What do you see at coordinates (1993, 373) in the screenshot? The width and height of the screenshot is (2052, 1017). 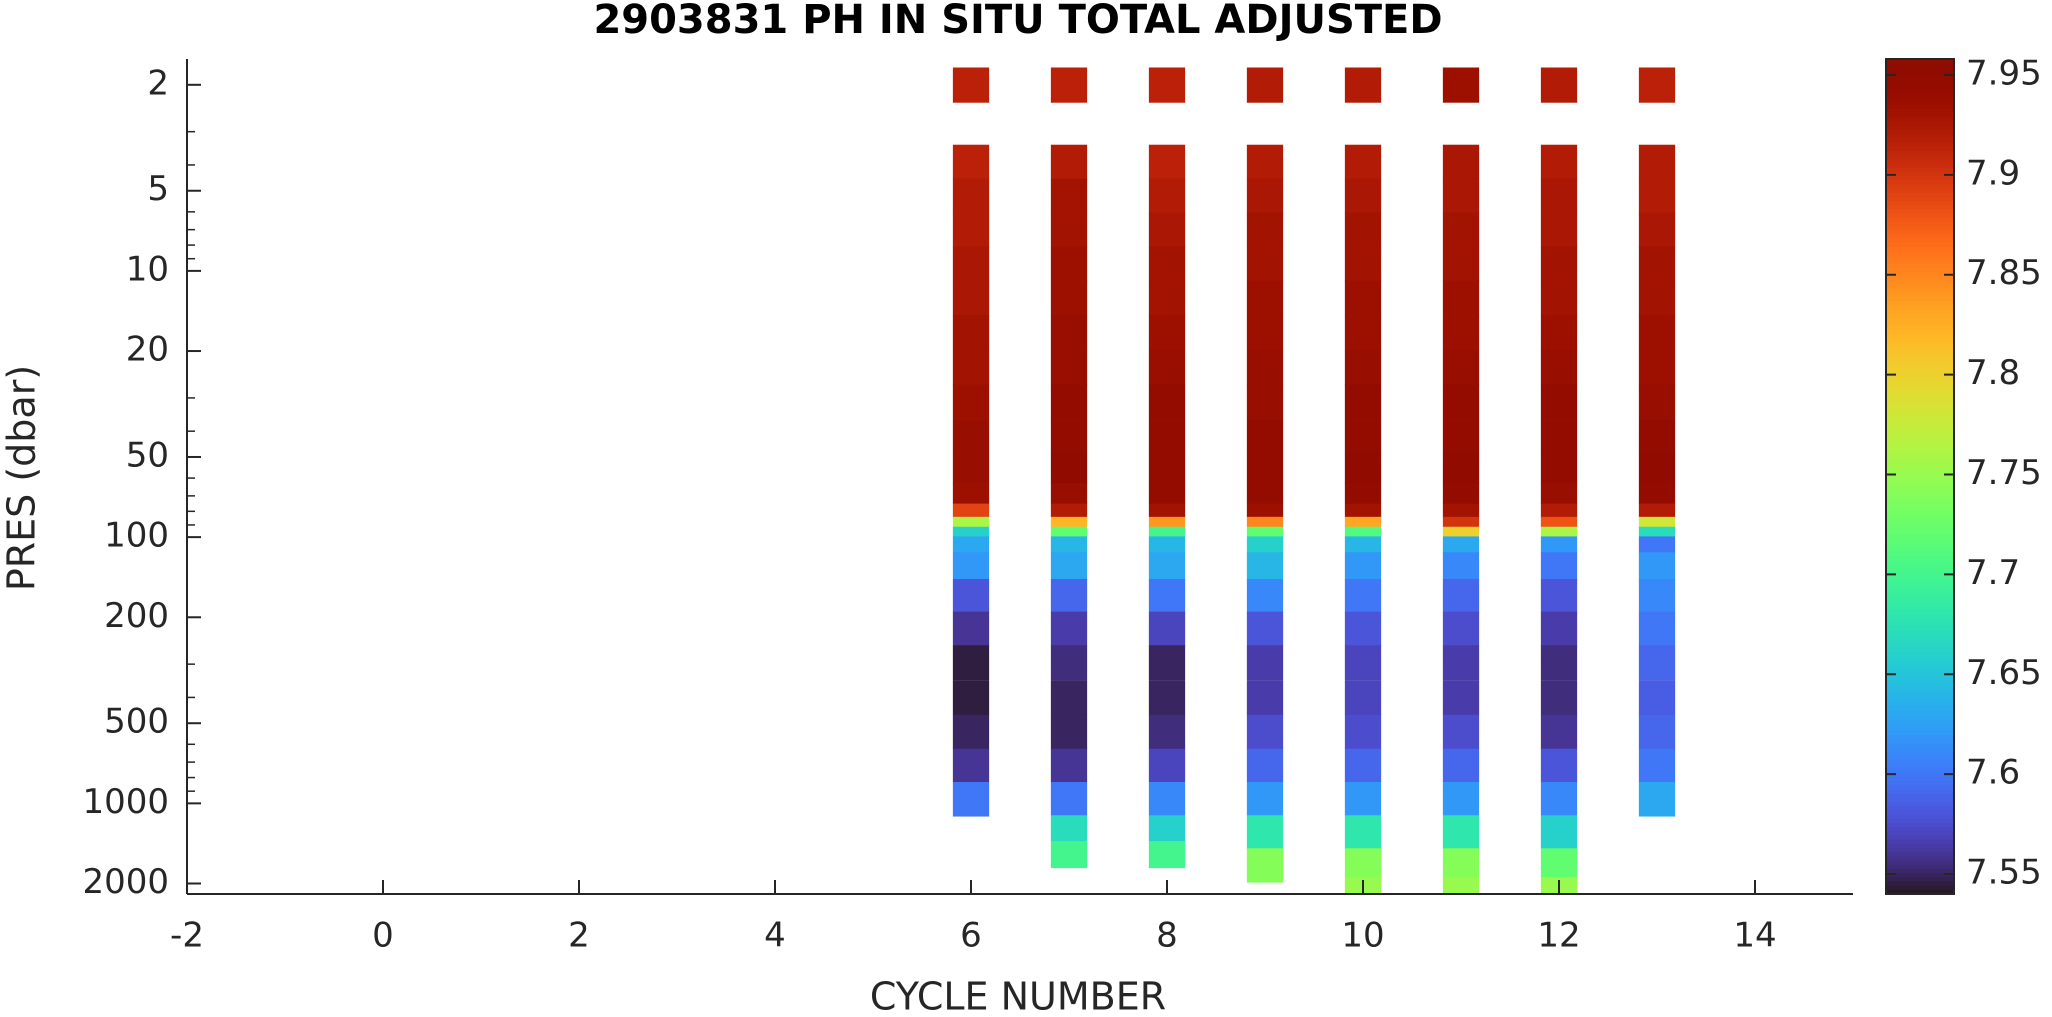 I see `colorbar-tick-label: 7.8` at bounding box center [1993, 373].